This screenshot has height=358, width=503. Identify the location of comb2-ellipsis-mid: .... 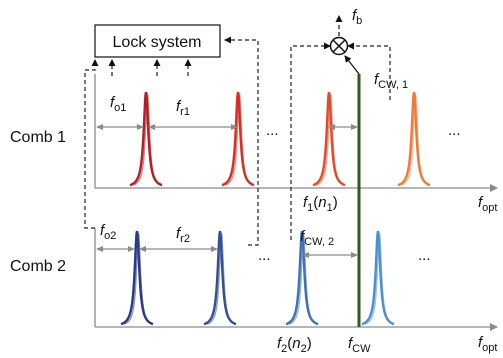
(264, 255).